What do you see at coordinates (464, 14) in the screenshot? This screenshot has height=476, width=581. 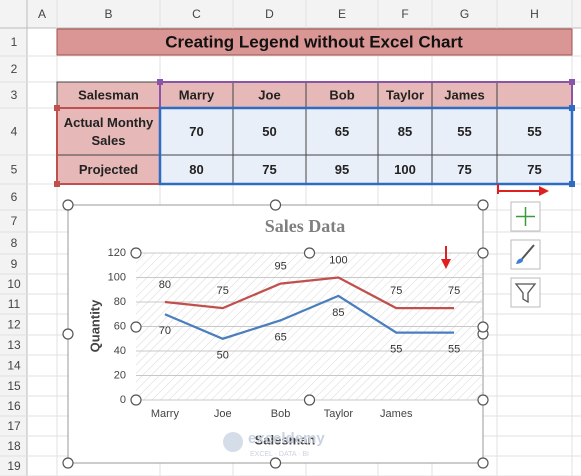 I see `column-letter: G` at bounding box center [464, 14].